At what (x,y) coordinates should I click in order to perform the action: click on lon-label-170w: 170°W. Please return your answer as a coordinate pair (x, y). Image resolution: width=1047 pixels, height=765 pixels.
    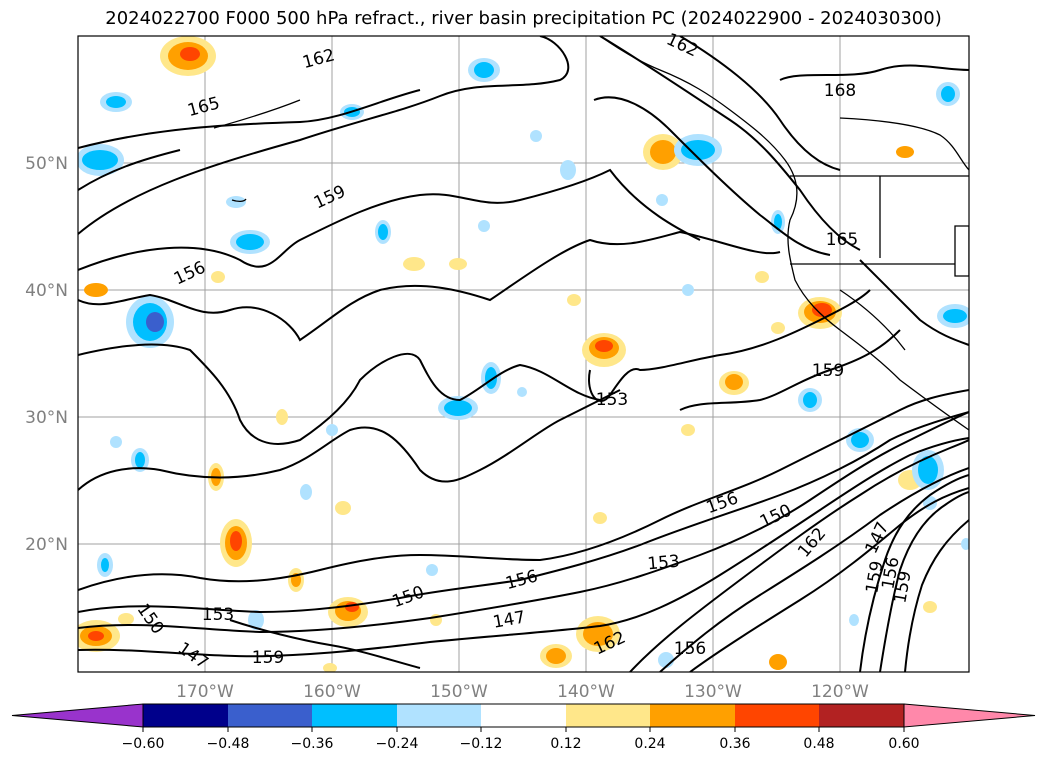
    Looking at the image, I should click on (205, 692).